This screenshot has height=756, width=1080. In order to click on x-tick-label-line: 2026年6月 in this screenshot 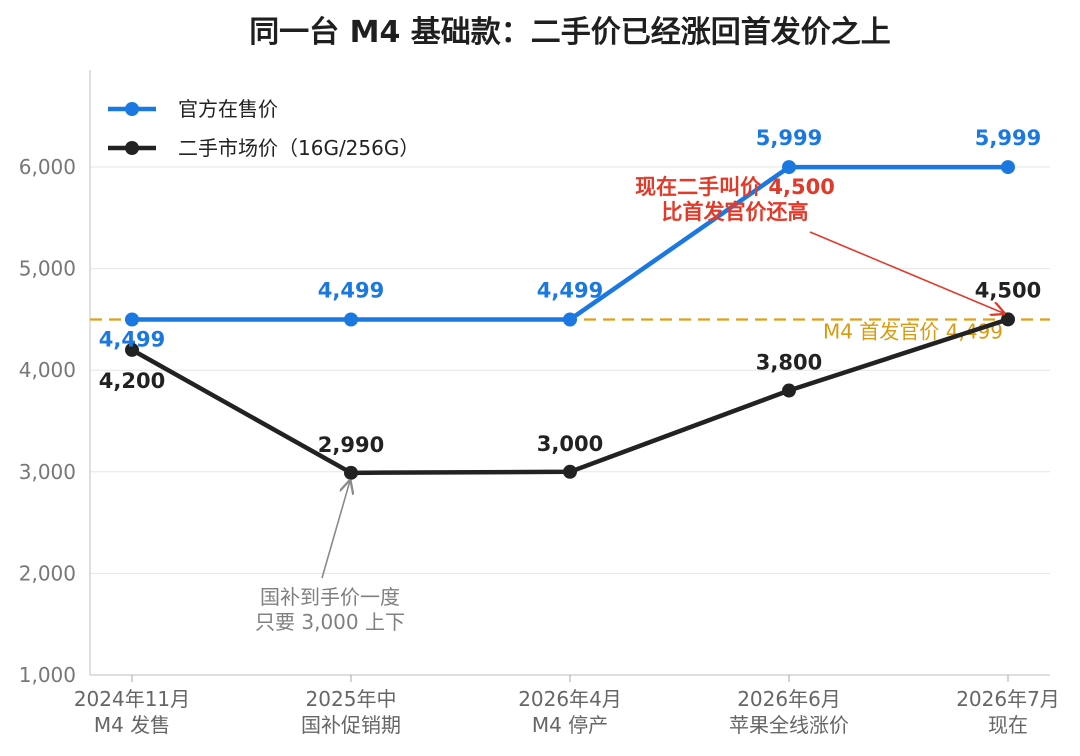, I will do `click(789, 699)`.